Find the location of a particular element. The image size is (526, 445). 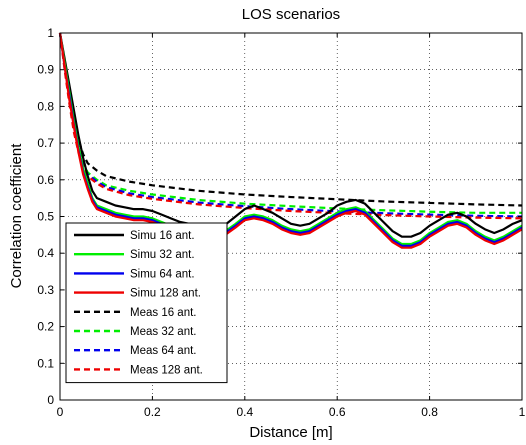

x-tick-label: 1 is located at coordinates (522, 412).